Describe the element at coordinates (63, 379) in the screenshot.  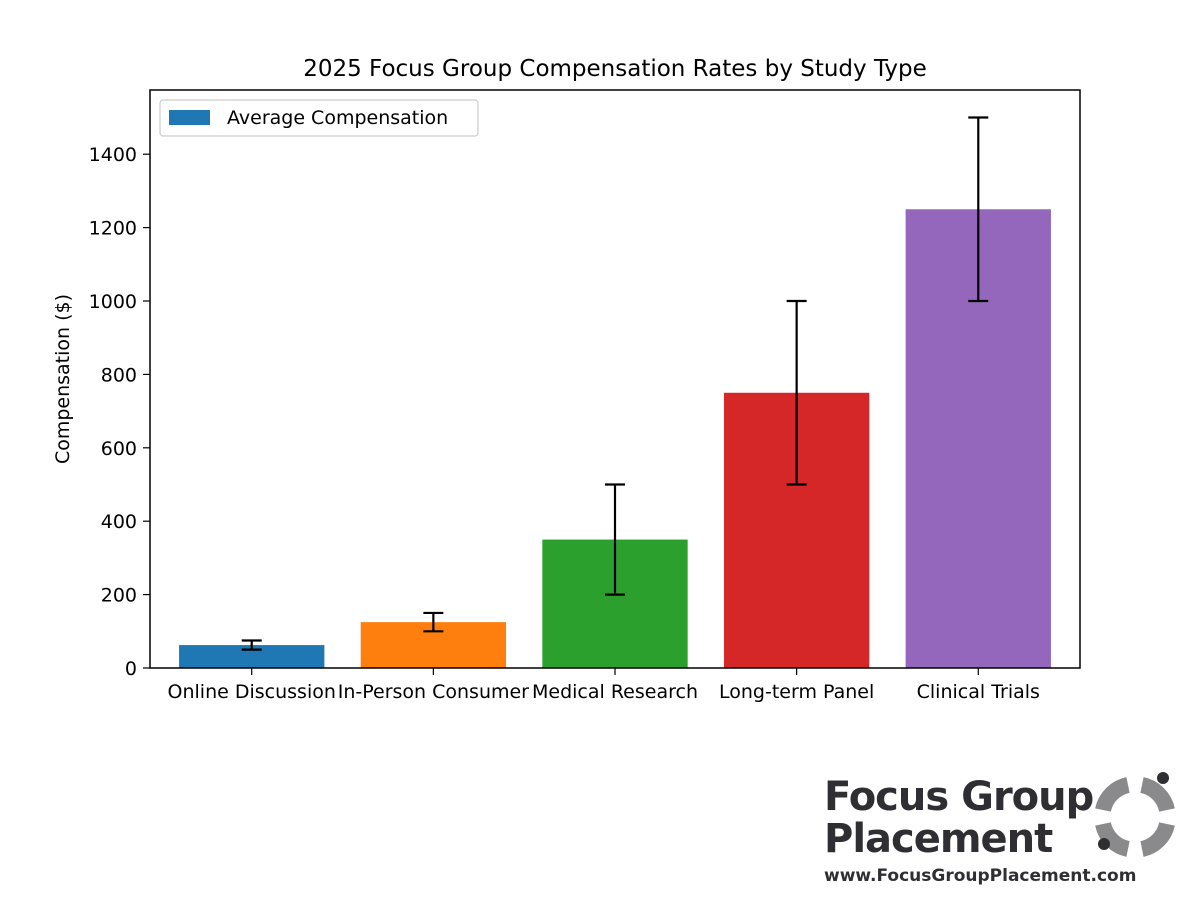
I see `y-axis-label: Compensation ($)` at that location.